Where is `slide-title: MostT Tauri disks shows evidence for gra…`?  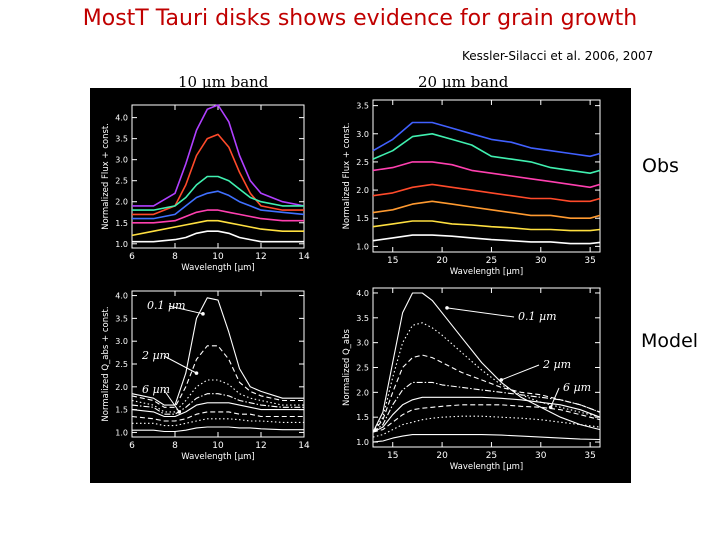
slide-title: MostT Tauri disks shows evidence for gra… is located at coordinates (360, 18).